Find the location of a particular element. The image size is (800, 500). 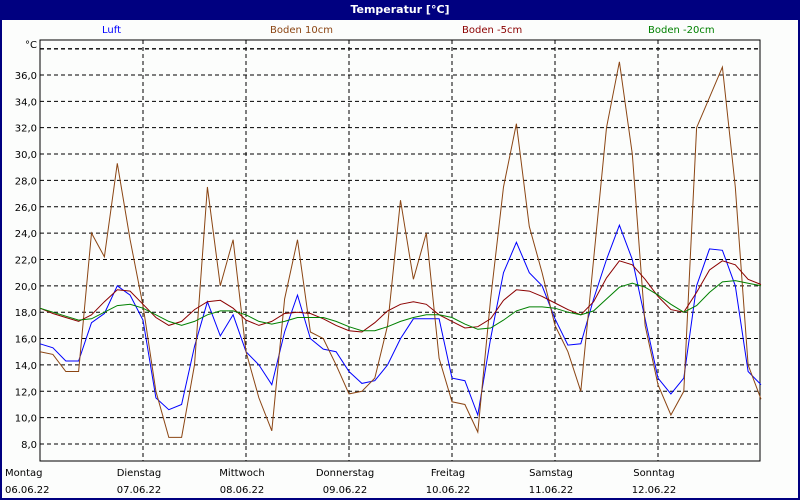

y-tick-label: 22,0 is located at coordinates (26, 260).